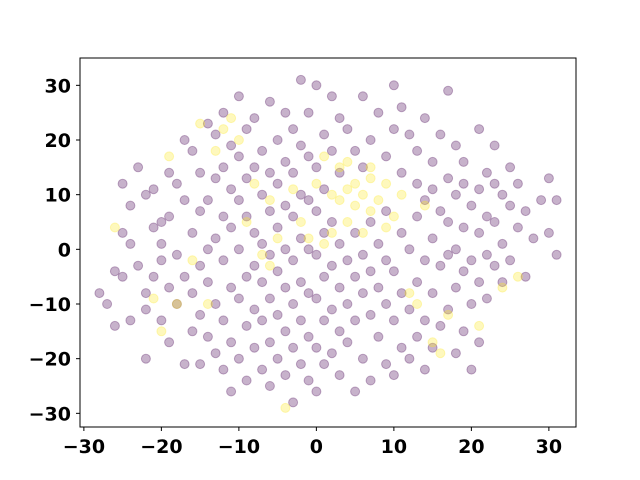 The image size is (640, 480). I want to click on x-tick-label: 30, so click(549, 447).